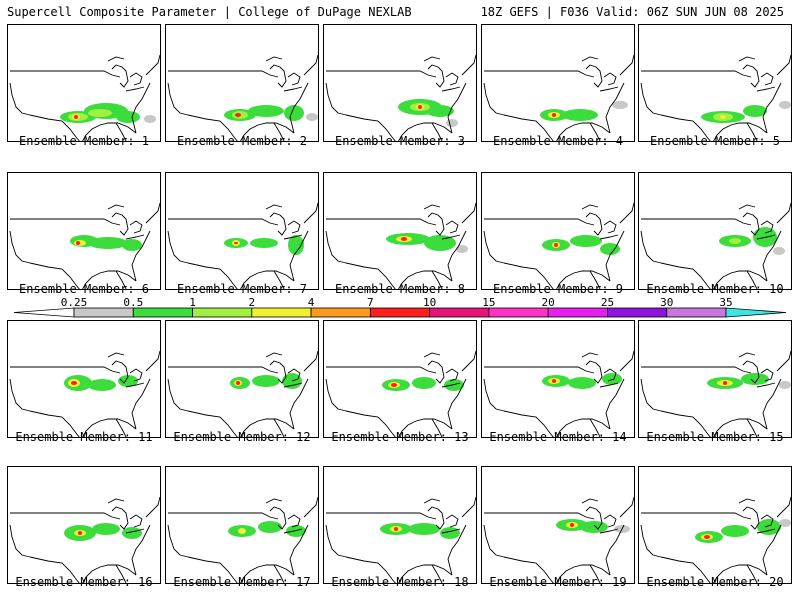  Describe the element at coordinates (735, 241) in the screenshot. I see `scp-contour-lightgreen` at that location.